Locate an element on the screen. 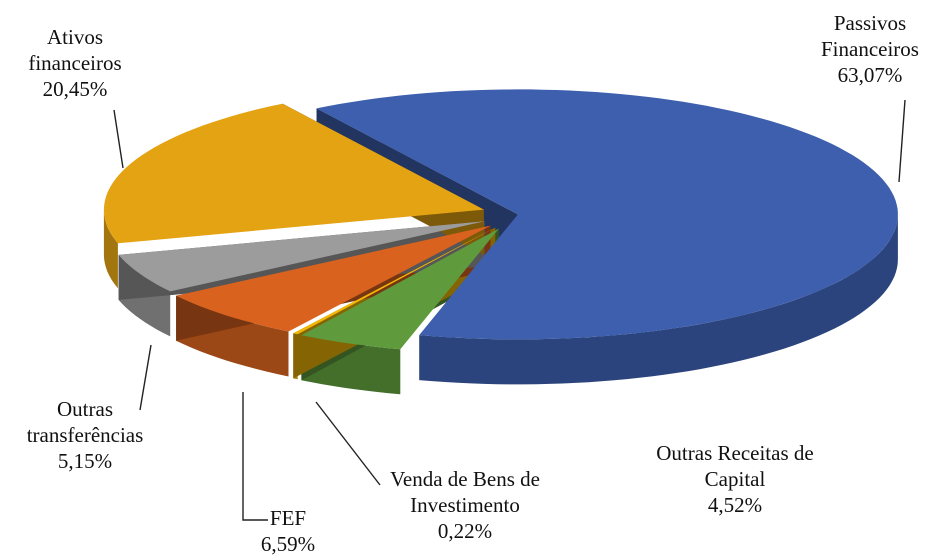 Image resolution: width=944 pixels, height=557 pixels. slice-label: Passivos Financeiros 63,07% is located at coordinates (870, 49).